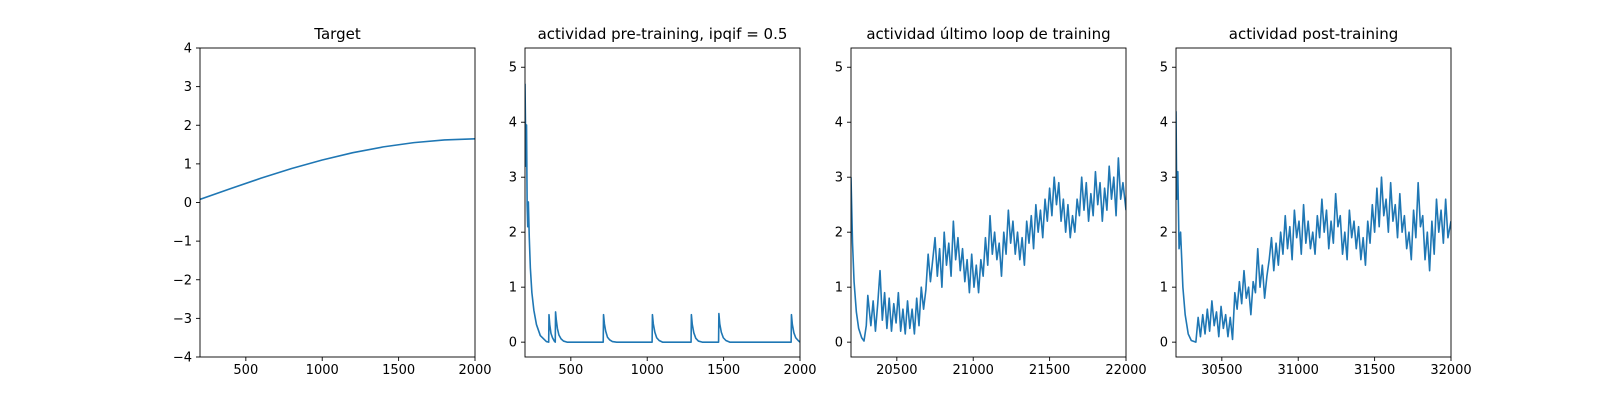 The image size is (1600, 400). What do you see at coordinates (182, 358) in the screenshot?
I see `y-tick-label: −4` at bounding box center [182, 358].